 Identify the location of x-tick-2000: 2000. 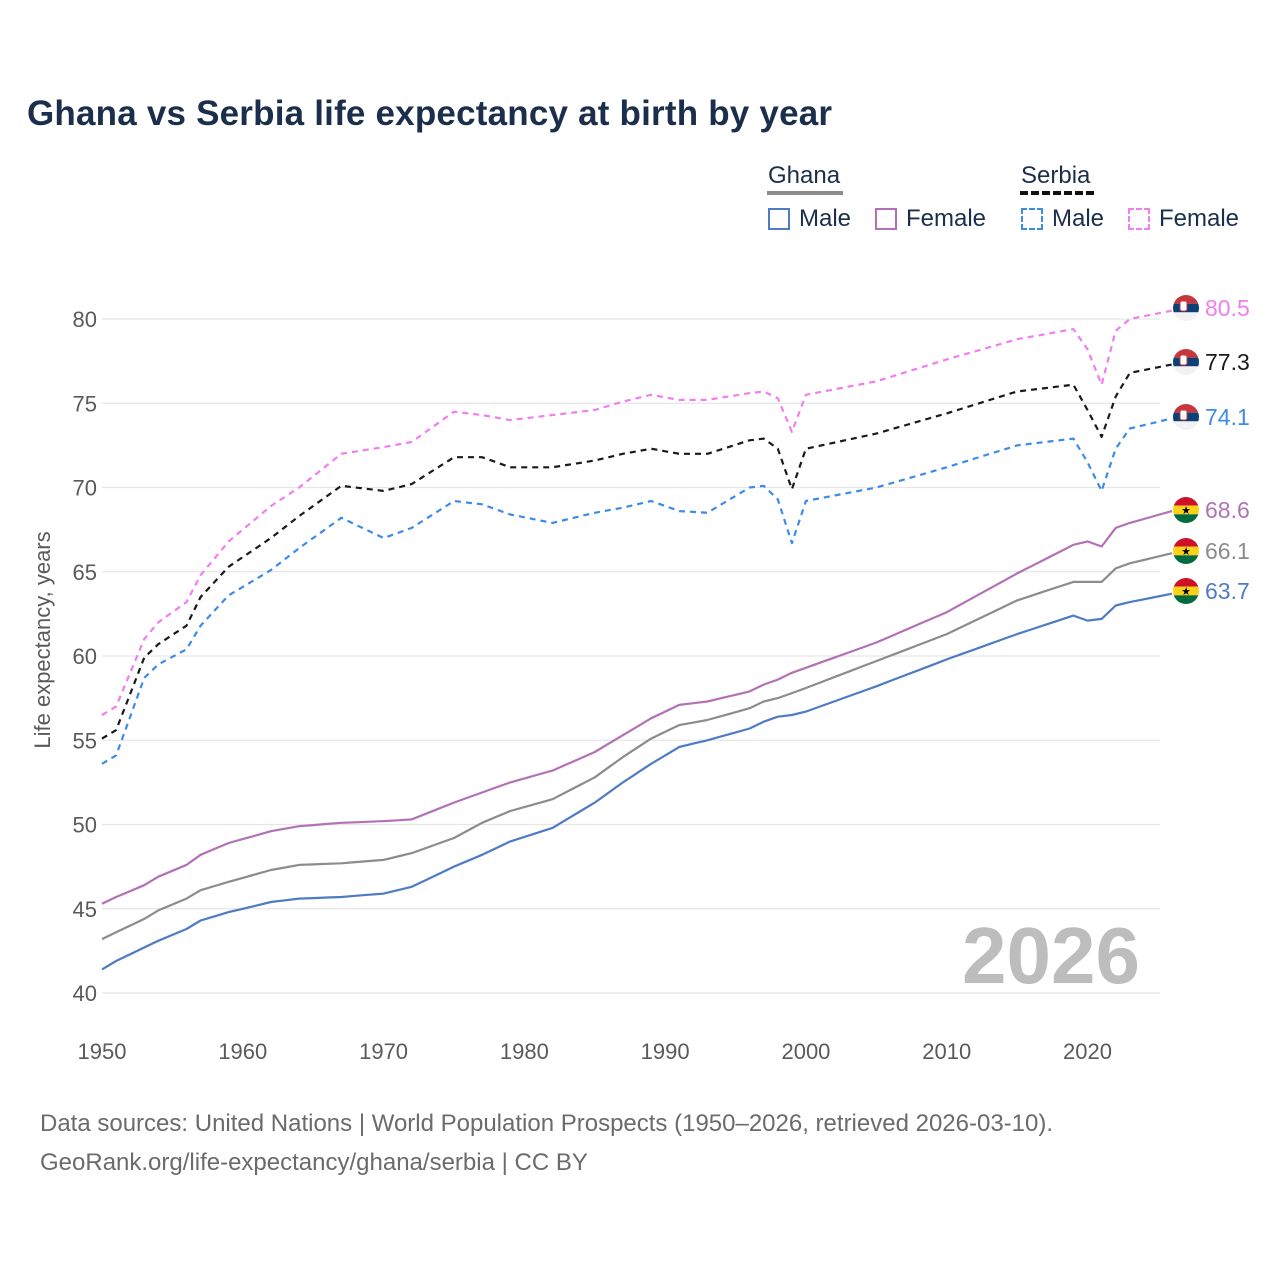
(805, 1051).